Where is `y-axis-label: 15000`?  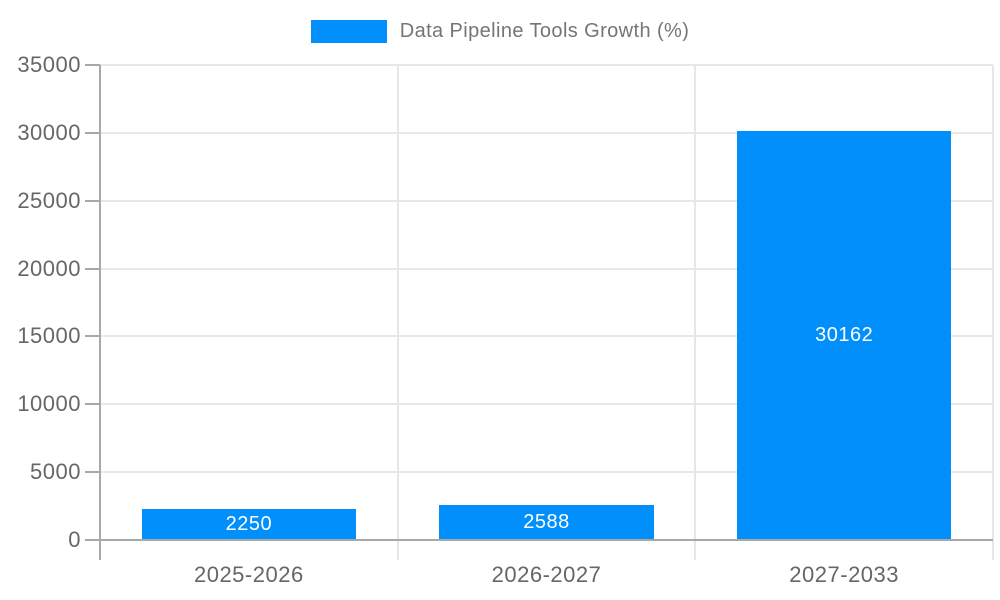 y-axis-label: 15000 is located at coordinates (49, 336).